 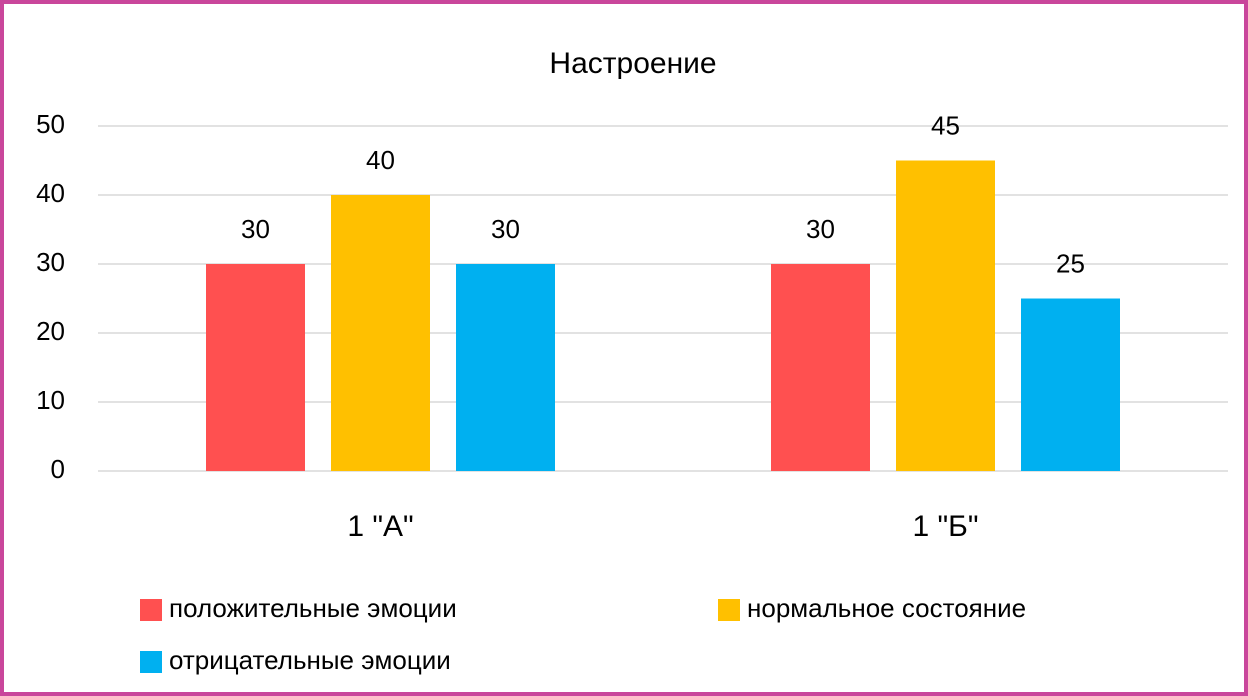 What do you see at coordinates (380, 160) in the screenshot?
I see `data-label: 40` at bounding box center [380, 160].